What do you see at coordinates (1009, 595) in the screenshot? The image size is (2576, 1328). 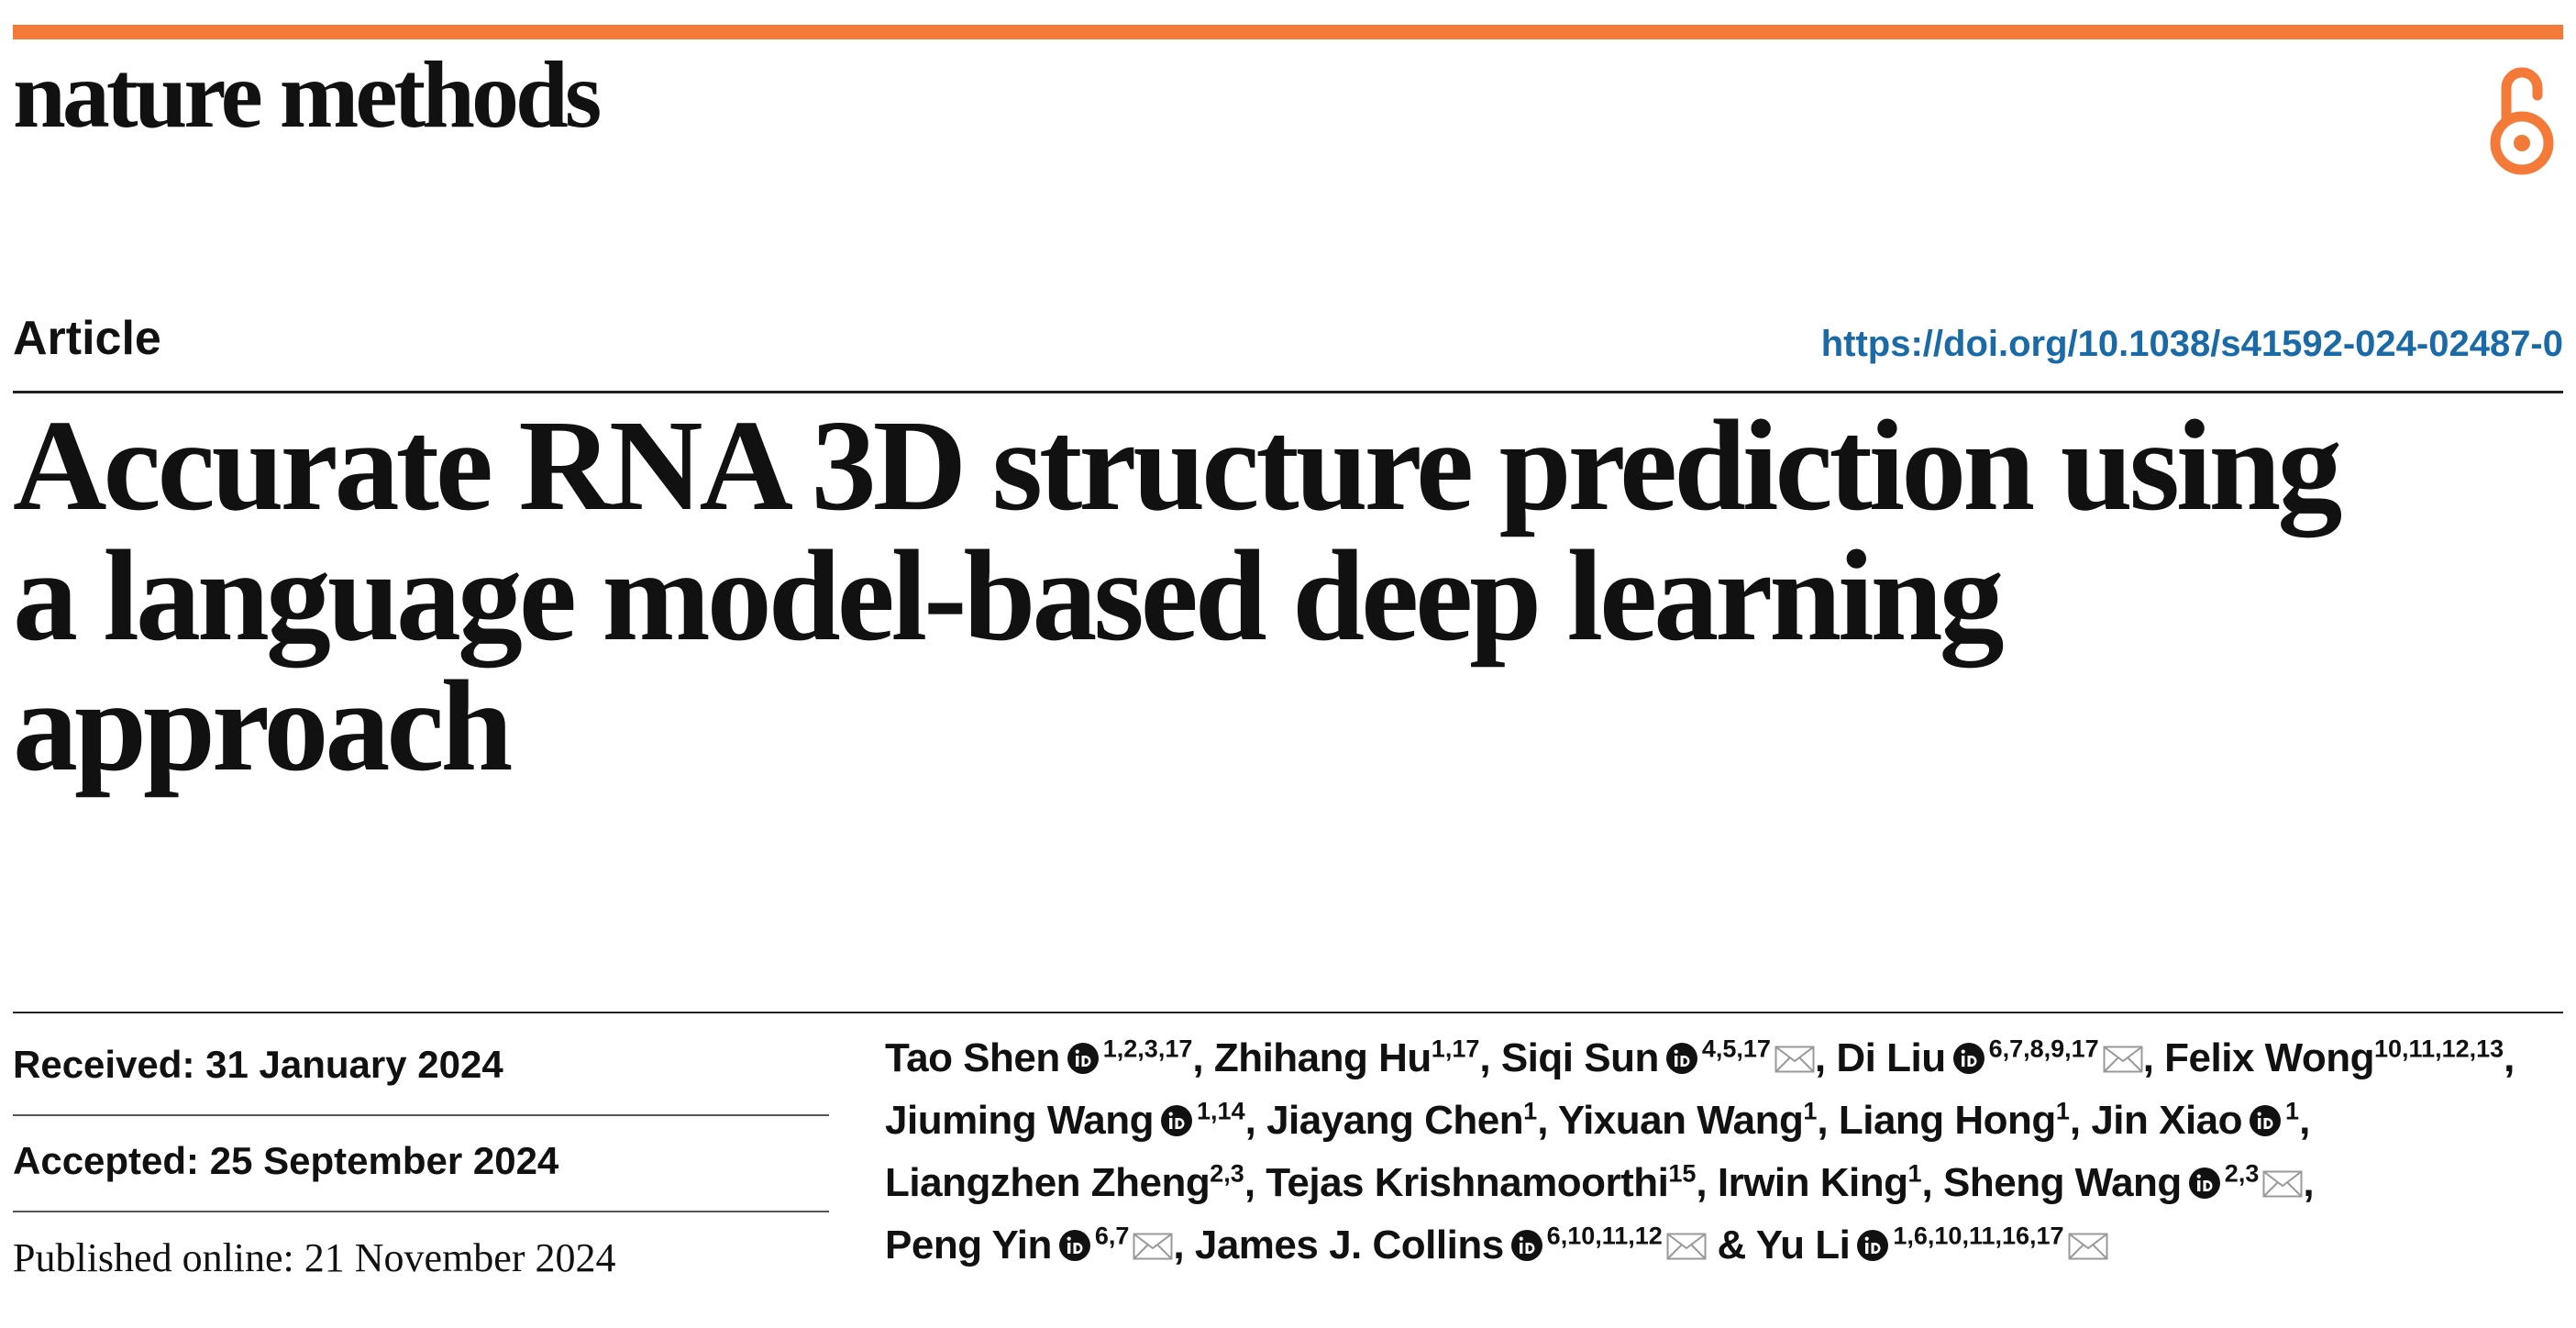 I see `title-line: a language model-based deep learning` at bounding box center [1009, 595].